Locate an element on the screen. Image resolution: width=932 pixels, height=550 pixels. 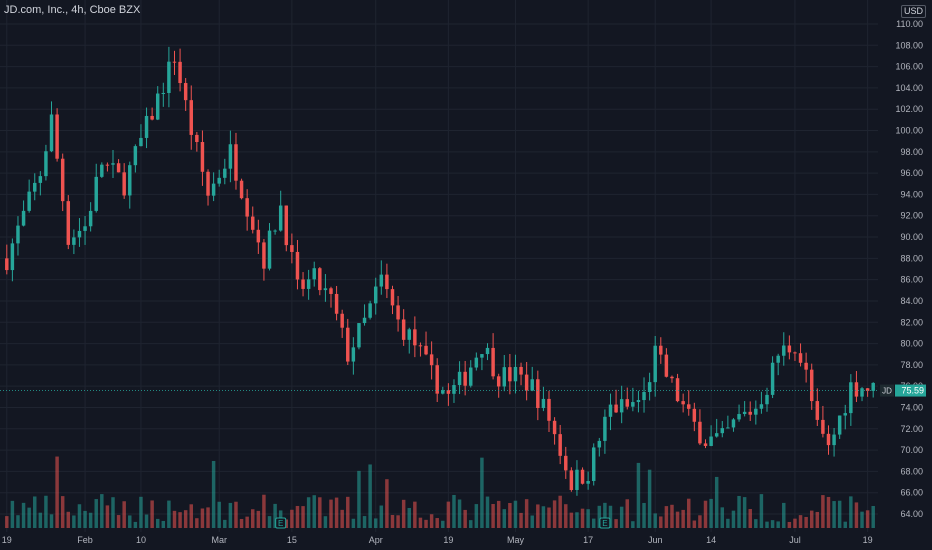
time-axis: 19 Feb 10 Mar 15 Apr 19 May 17 Jun 14 Jul 19 is located at coordinates (466, 541).